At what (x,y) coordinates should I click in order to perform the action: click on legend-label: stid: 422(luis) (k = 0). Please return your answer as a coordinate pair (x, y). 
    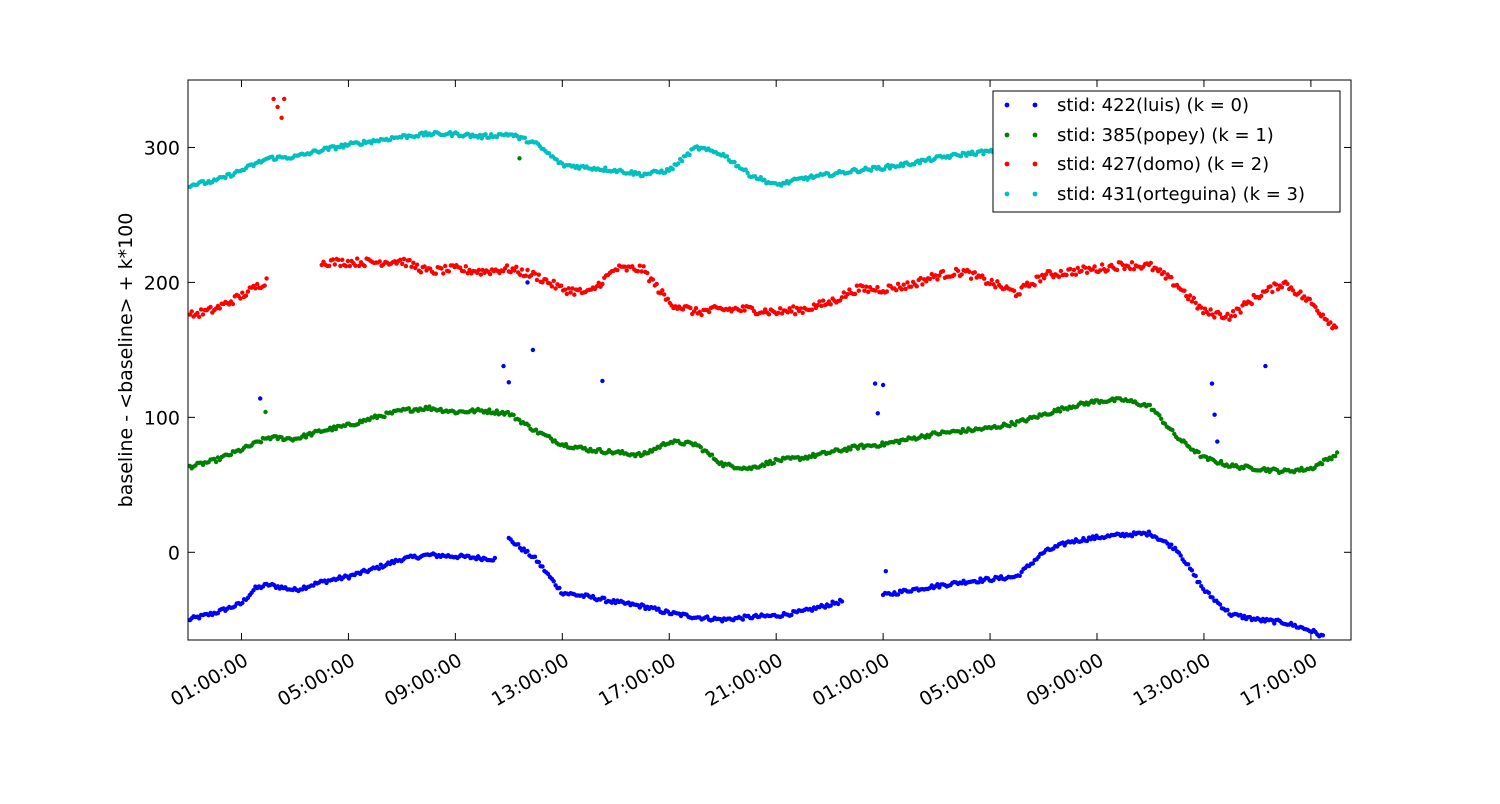
    Looking at the image, I should click on (1153, 105).